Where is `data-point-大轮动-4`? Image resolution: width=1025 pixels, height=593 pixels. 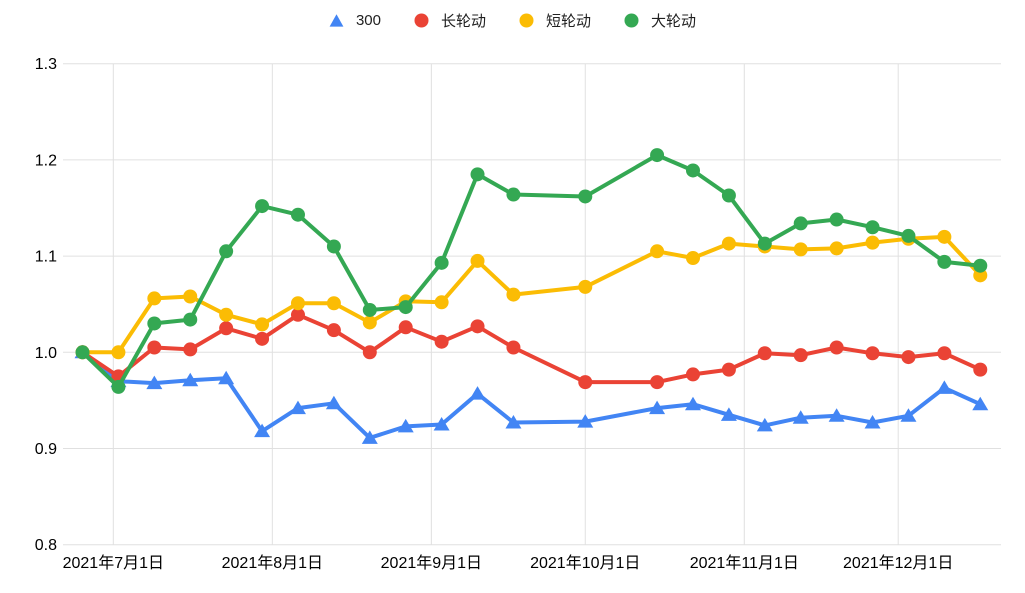 data-point-大轮动-4 is located at coordinates (226, 251).